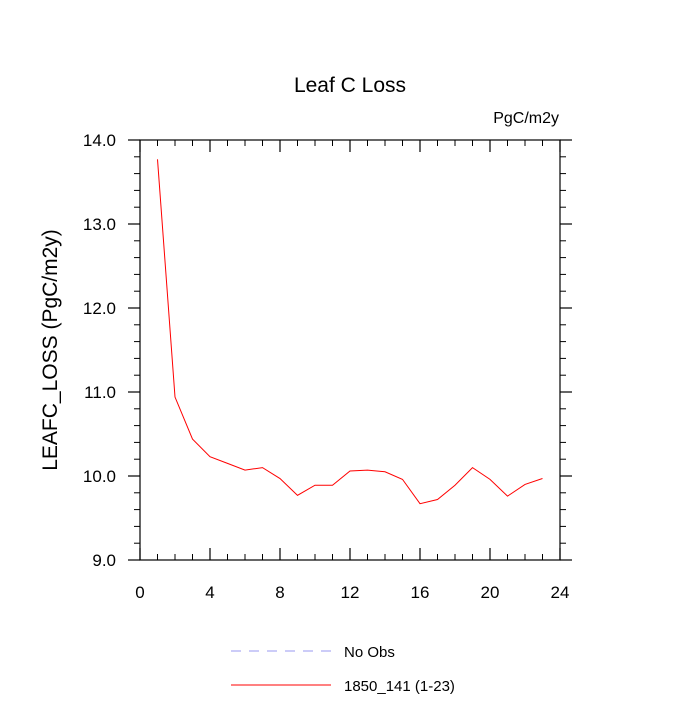  What do you see at coordinates (369, 652) in the screenshot?
I see `legend-label-no-obs: No Obs` at bounding box center [369, 652].